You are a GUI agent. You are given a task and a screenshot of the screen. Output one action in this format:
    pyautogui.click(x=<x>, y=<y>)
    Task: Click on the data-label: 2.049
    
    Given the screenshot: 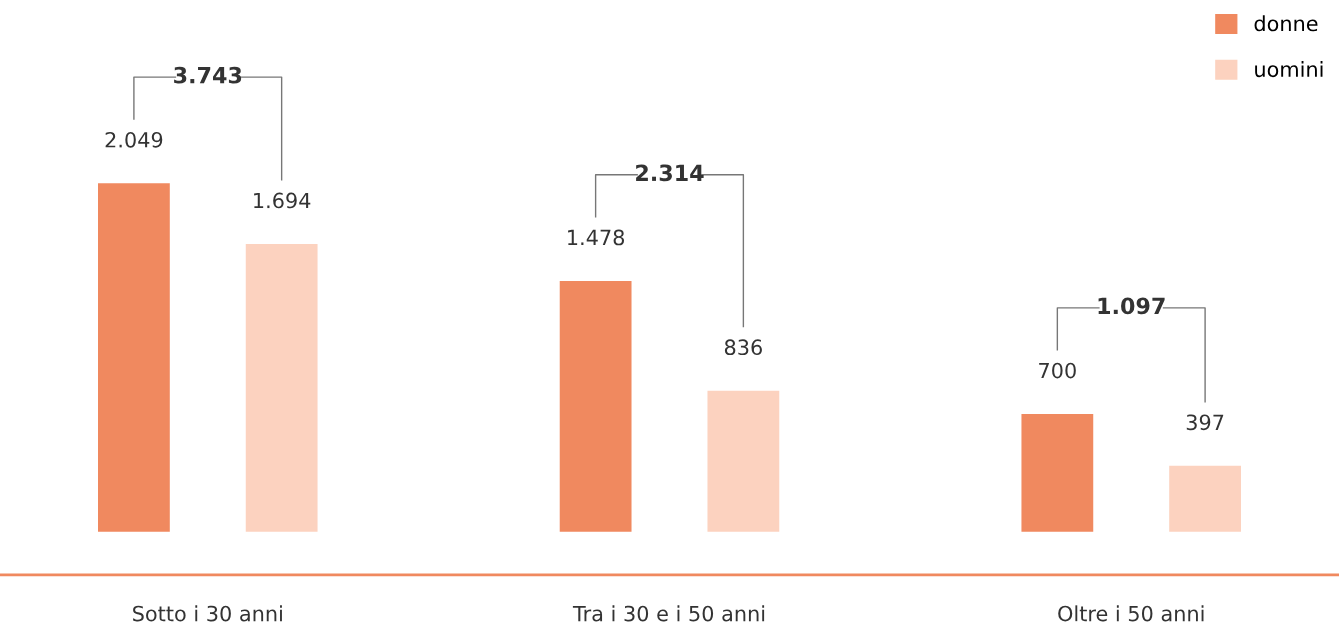 What is the action you would take?
    pyautogui.click(x=134, y=139)
    